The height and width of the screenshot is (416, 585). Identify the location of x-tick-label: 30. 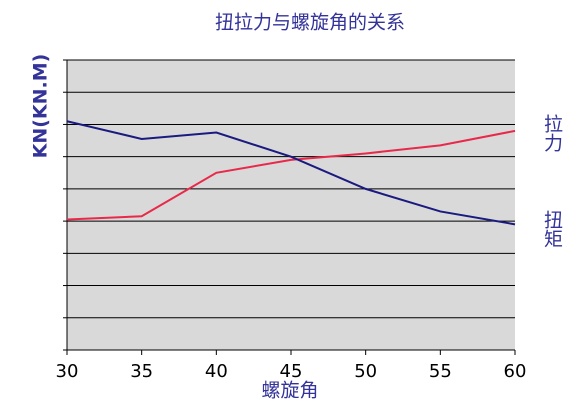
(67, 371).